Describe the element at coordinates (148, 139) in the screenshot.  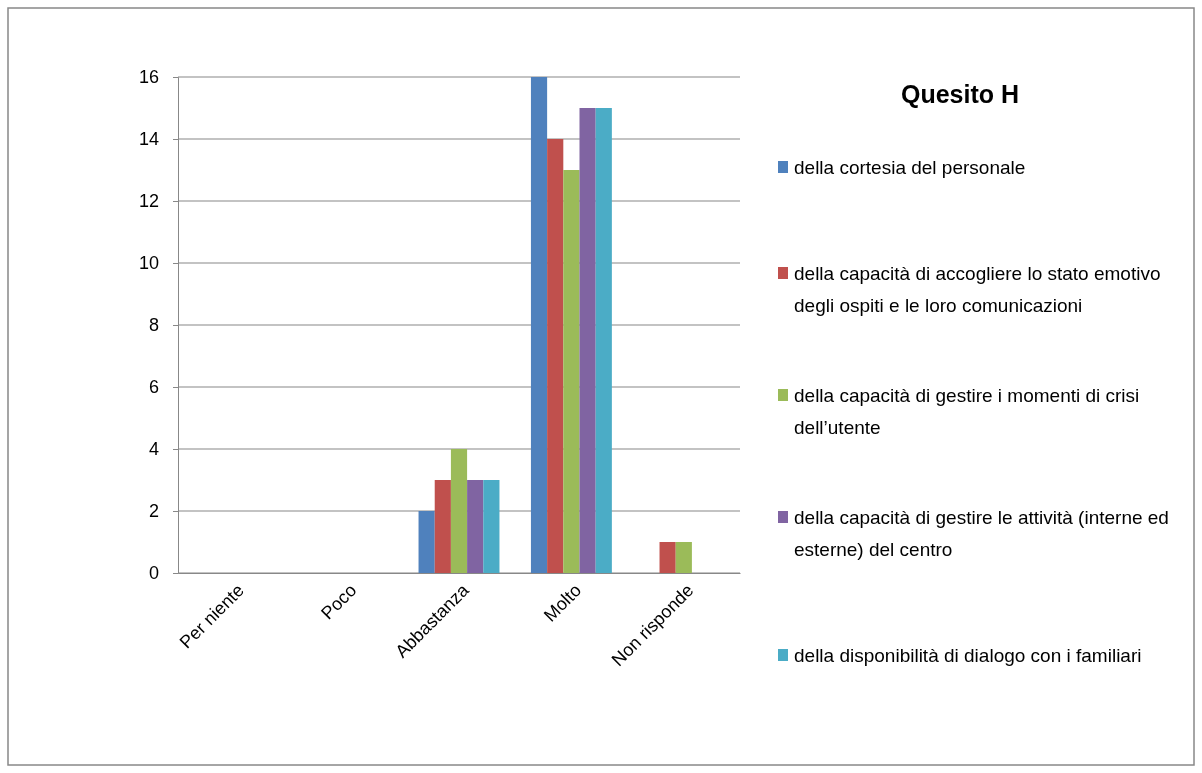
I see `y-tick-label: 14` at that location.